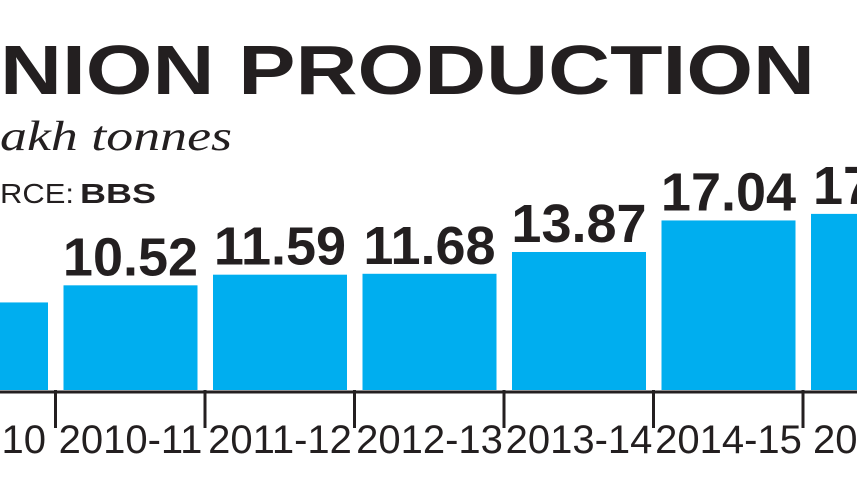  Describe the element at coordinates (130, 257) in the screenshot. I see `value-label: 10.52` at that location.